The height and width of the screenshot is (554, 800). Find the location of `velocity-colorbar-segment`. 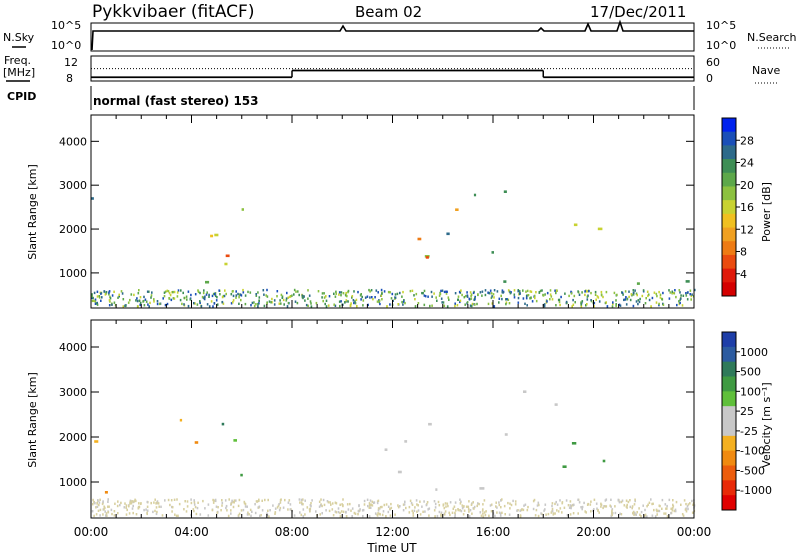

velocity-colorbar-segment is located at coordinates (729, 369).